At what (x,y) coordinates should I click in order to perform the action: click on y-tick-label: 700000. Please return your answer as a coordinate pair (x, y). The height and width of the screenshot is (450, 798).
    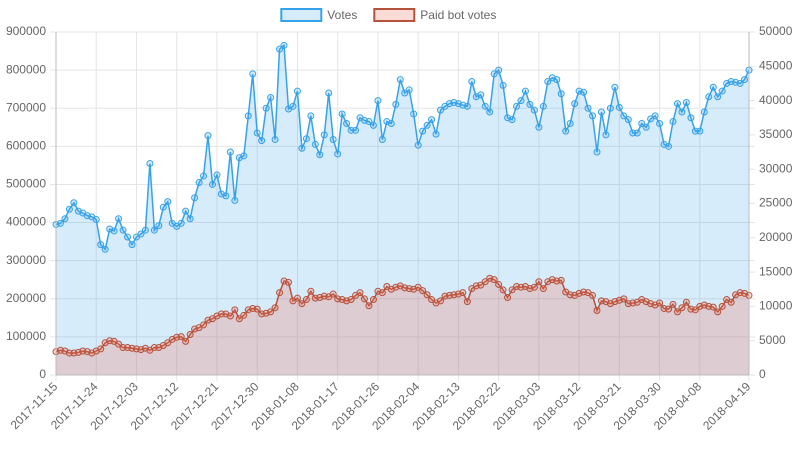
    Looking at the image, I should click on (26, 107).